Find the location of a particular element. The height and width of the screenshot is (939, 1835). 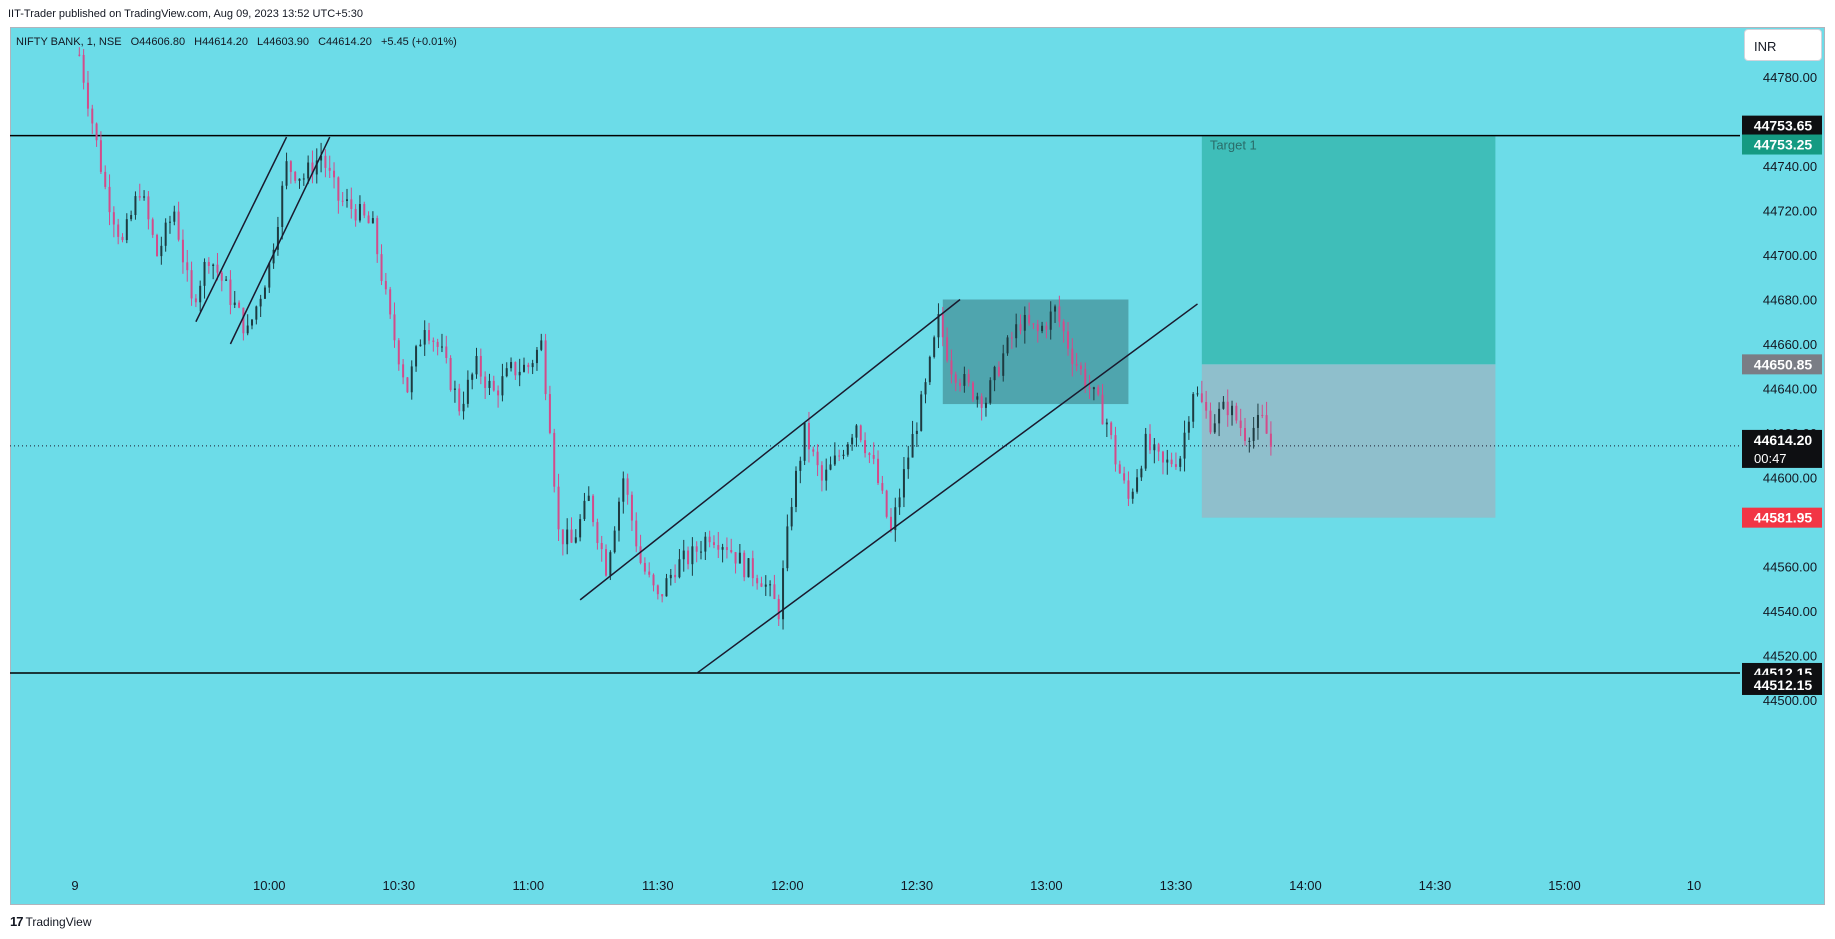

currency-button: INR is located at coordinates (1783, 45).